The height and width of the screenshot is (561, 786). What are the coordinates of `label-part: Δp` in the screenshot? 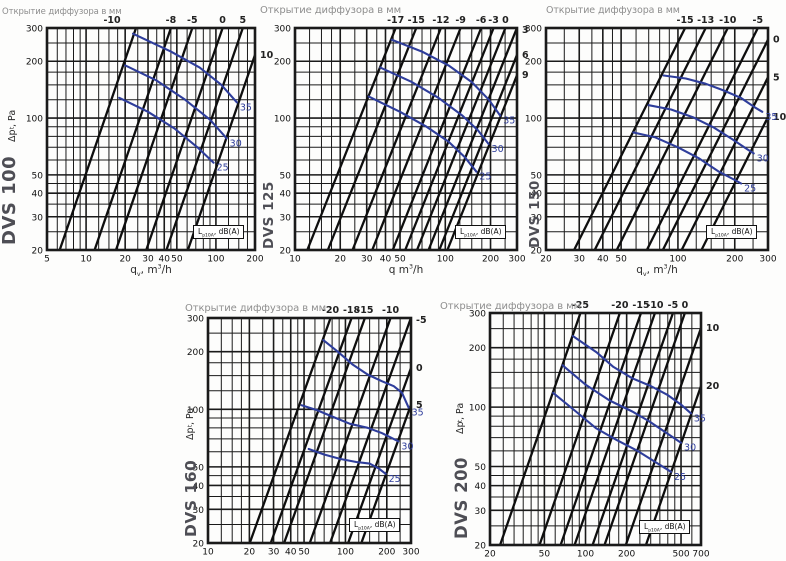 It's located at (190, 433).